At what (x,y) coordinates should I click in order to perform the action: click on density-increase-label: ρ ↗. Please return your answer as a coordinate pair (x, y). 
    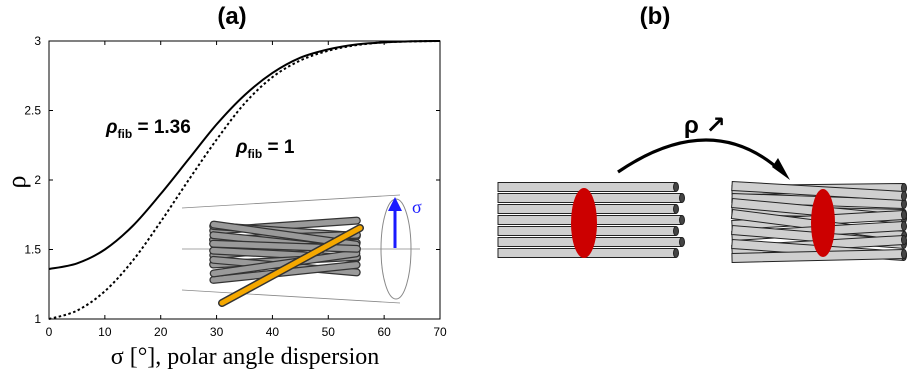
    Looking at the image, I should click on (705, 125).